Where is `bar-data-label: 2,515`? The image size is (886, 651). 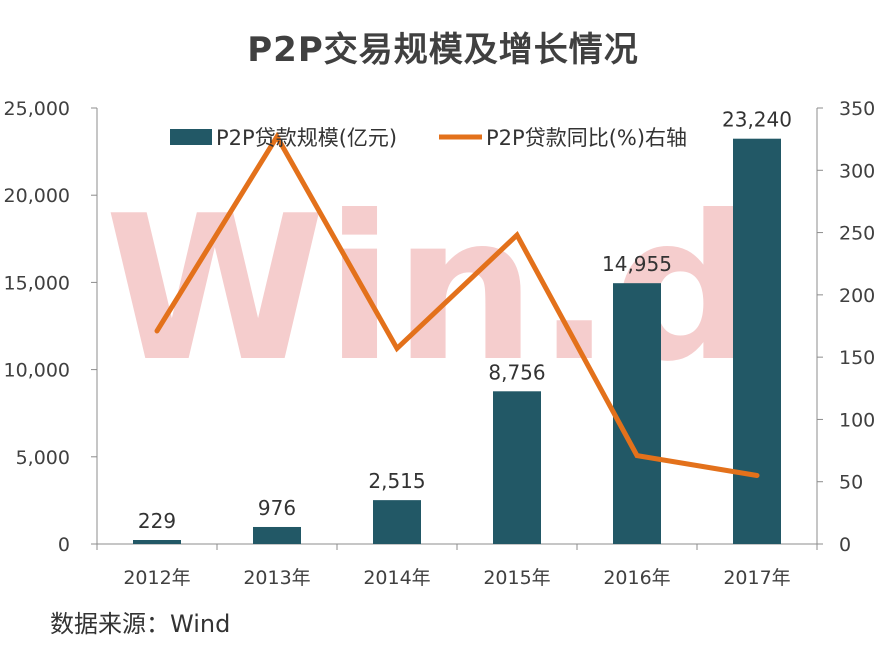
bar-data-label: 2,515 is located at coordinates (396, 481).